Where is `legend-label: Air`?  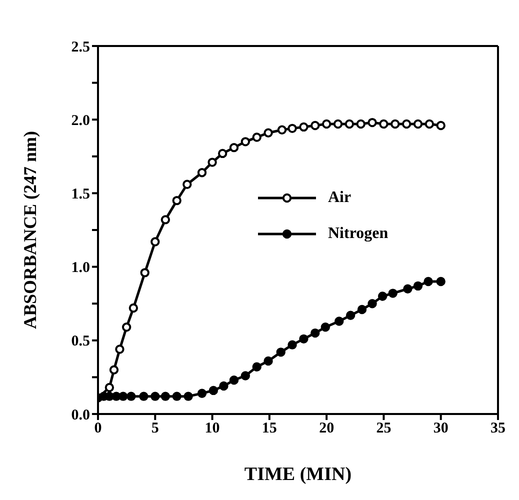 legend-label: Air is located at coordinates (340, 198).